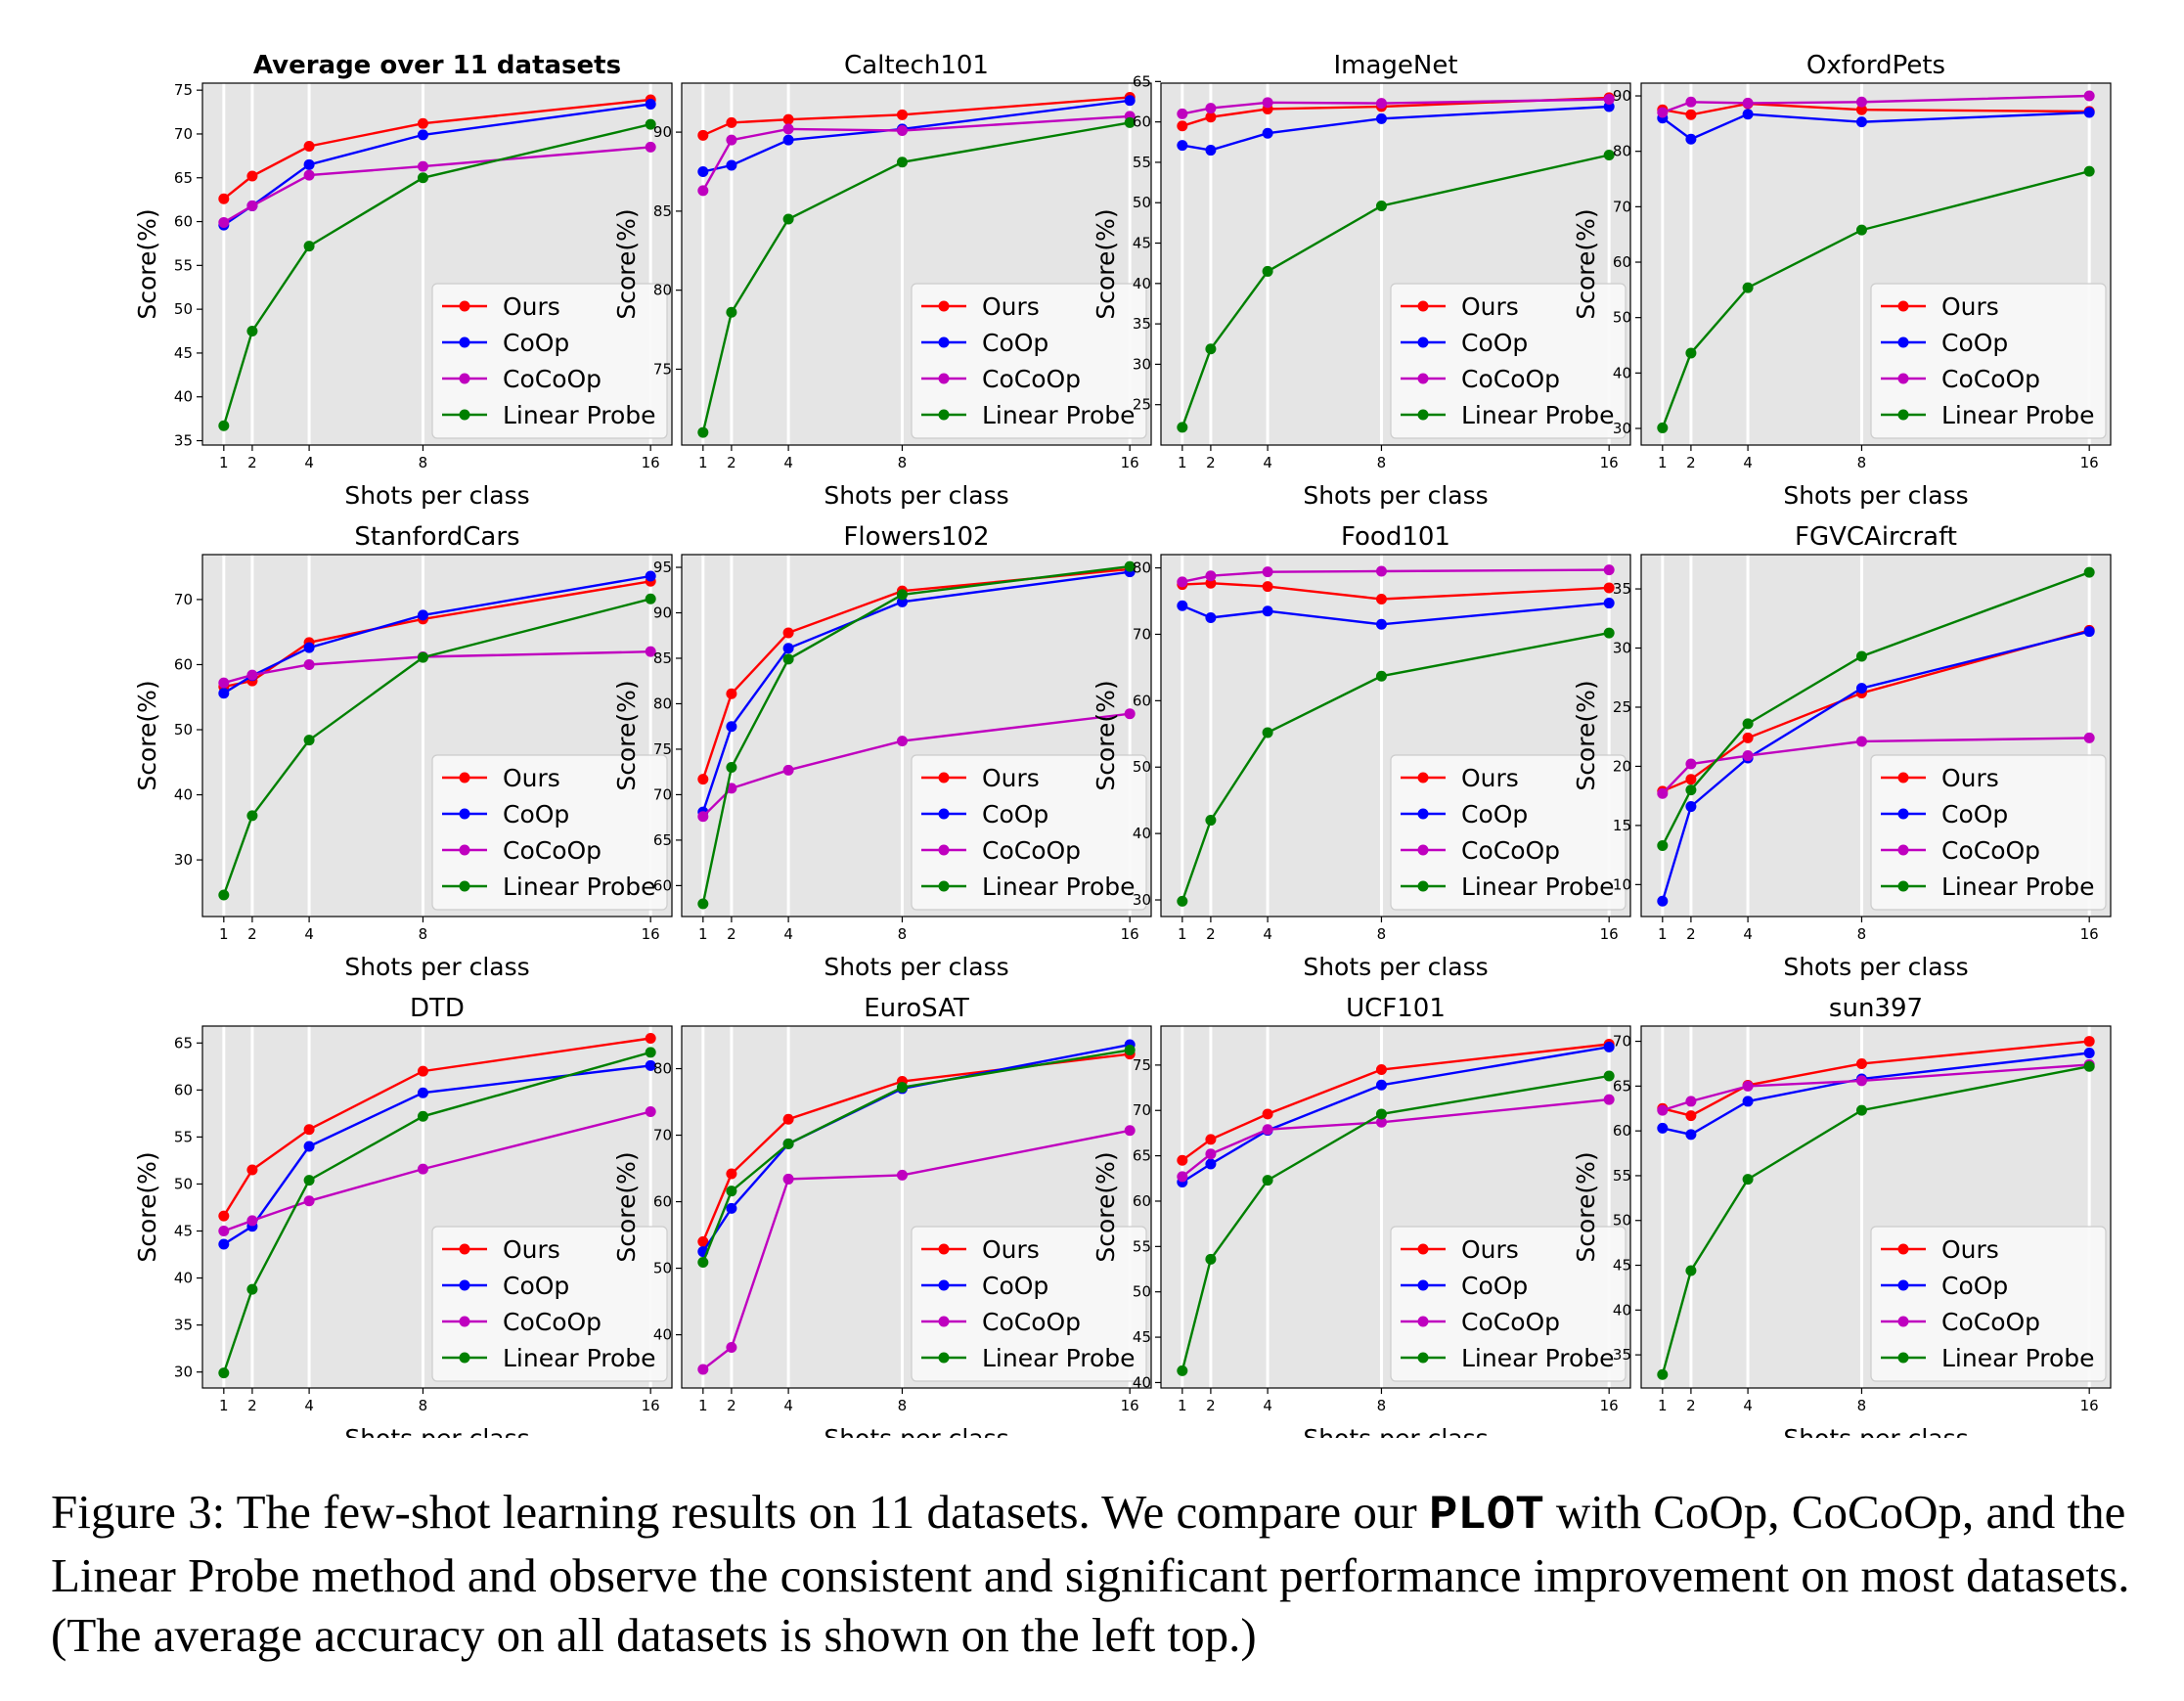  Describe the element at coordinates (552, 1322) in the screenshot. I see `panel-dtd-legend-label: CoCoOp` at that location.